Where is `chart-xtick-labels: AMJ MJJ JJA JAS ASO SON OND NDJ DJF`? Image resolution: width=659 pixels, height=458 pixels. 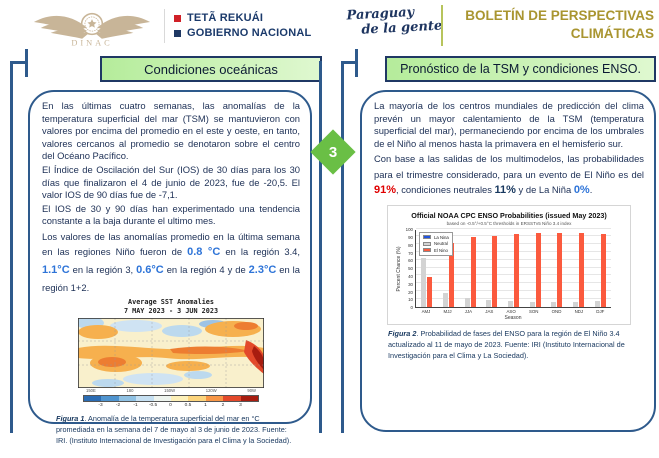 chart-xtick-labels: AMJ MJJ JJA JAS ASO SON OND NDJ DJF is located at coordinates (513, 311).